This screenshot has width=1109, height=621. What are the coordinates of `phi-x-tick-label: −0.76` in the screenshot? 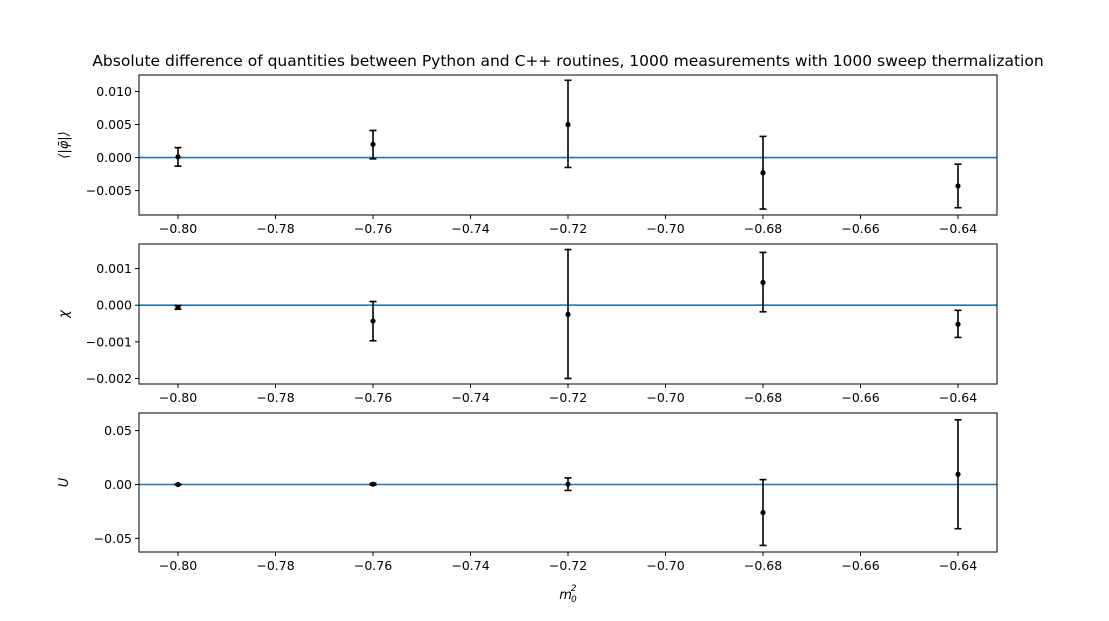 It's located at (373, 228).